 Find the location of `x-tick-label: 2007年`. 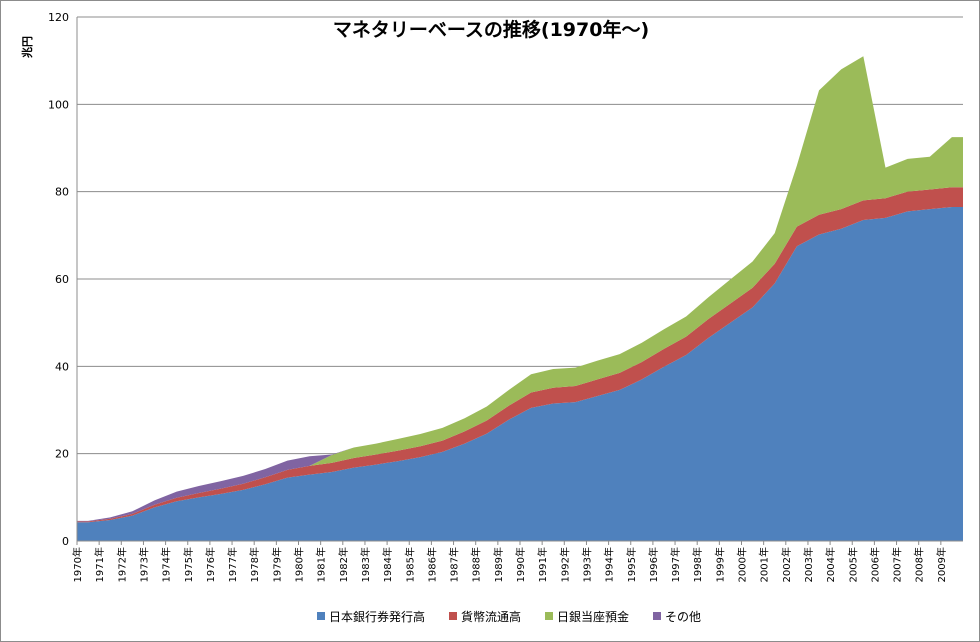

x-tick-label: 2007年 is located at coordinates (897, 564).